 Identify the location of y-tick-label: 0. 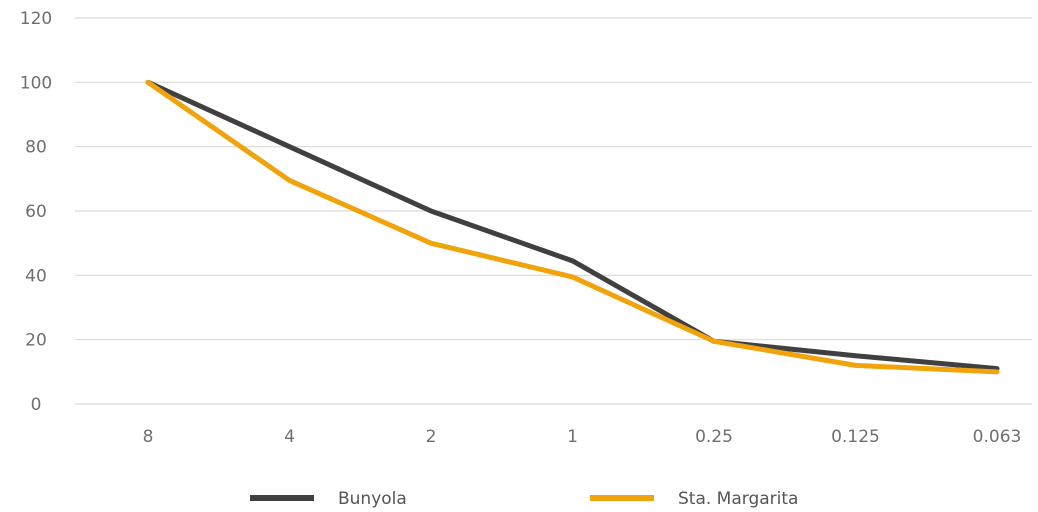
(36, 405).